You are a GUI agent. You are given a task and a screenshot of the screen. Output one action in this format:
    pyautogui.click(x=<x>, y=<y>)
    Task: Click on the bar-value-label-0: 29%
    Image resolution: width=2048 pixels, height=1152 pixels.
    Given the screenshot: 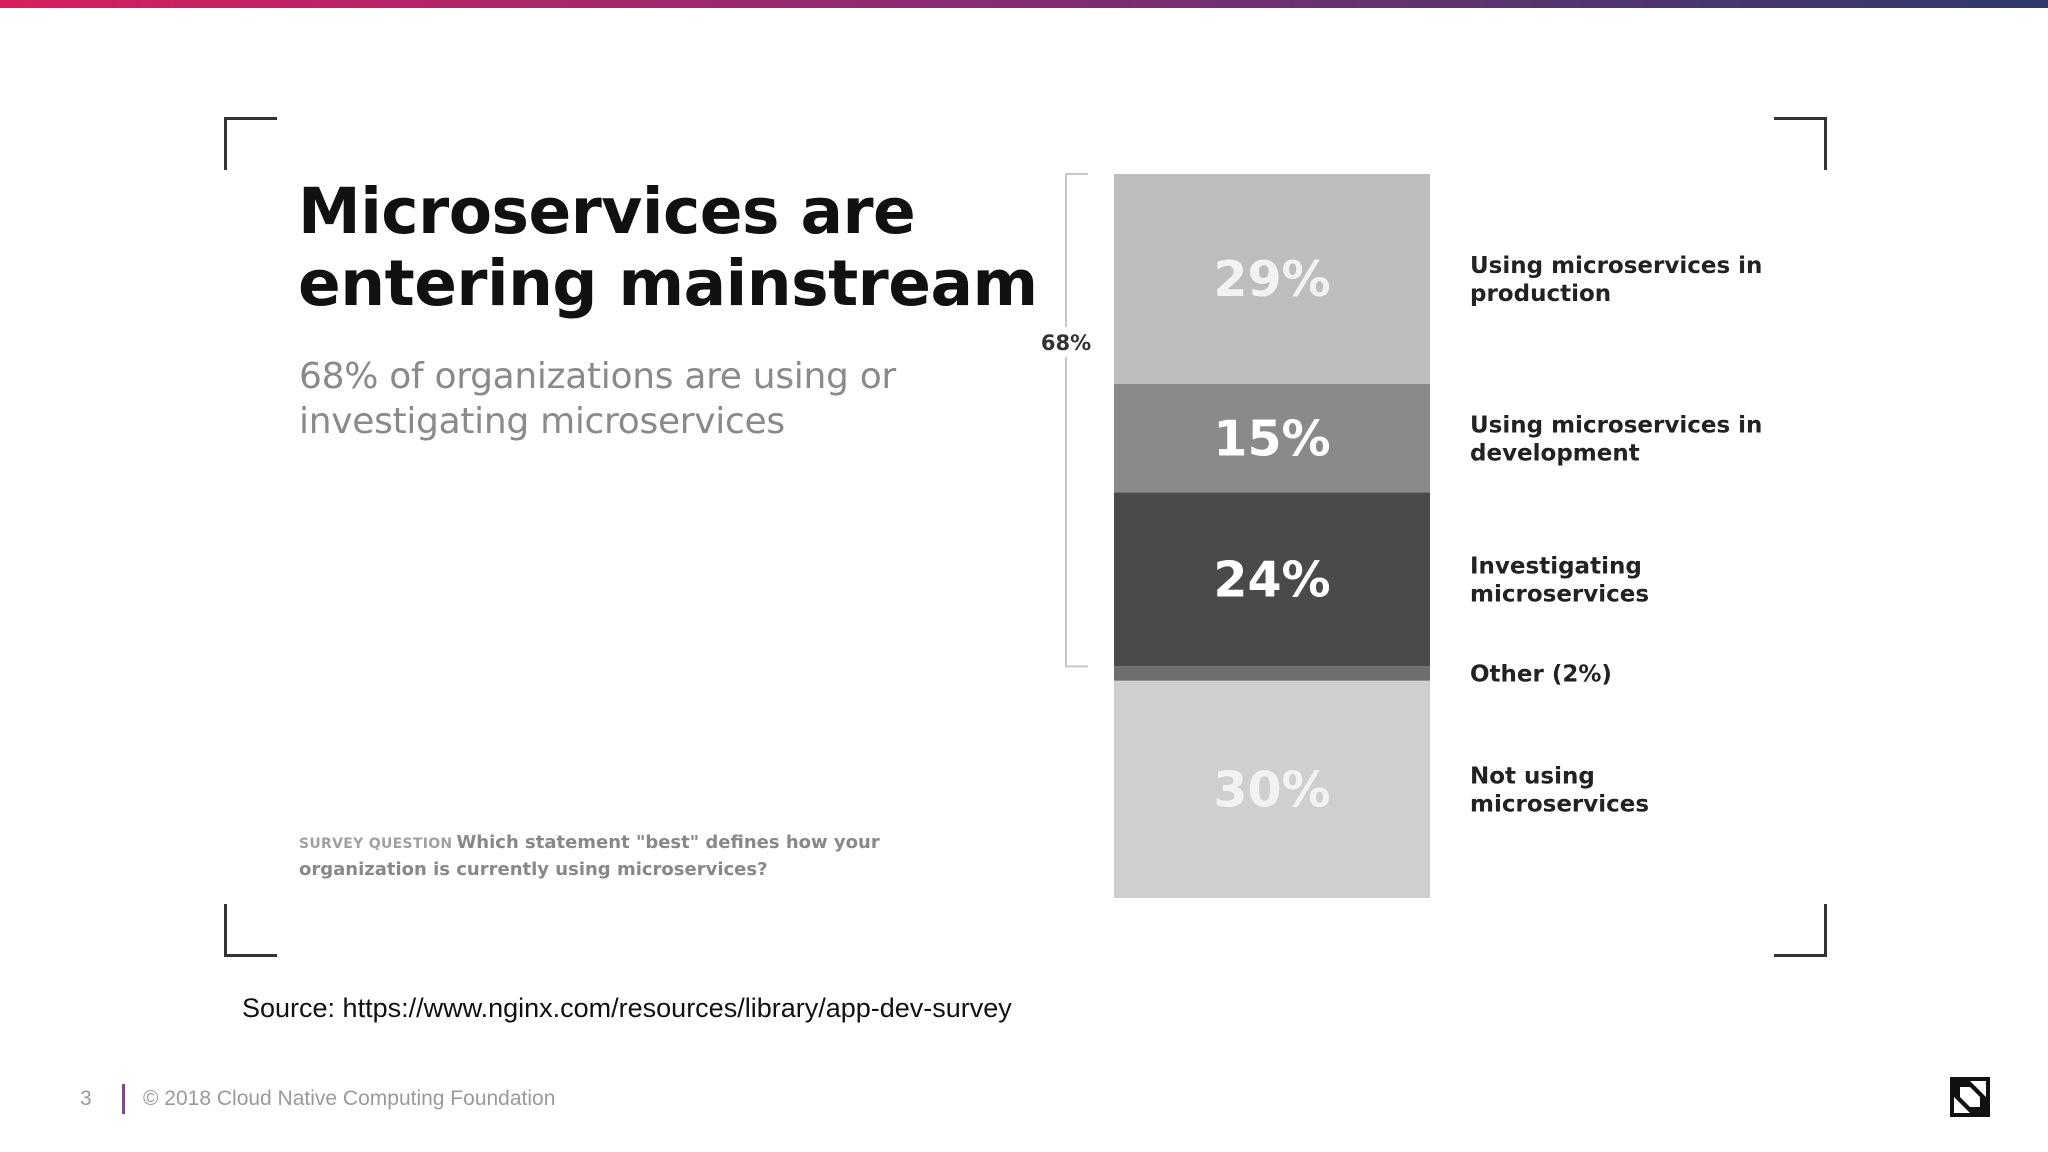 What is the action you would take?
    pyautogui.click(x=1271, y=279)
    